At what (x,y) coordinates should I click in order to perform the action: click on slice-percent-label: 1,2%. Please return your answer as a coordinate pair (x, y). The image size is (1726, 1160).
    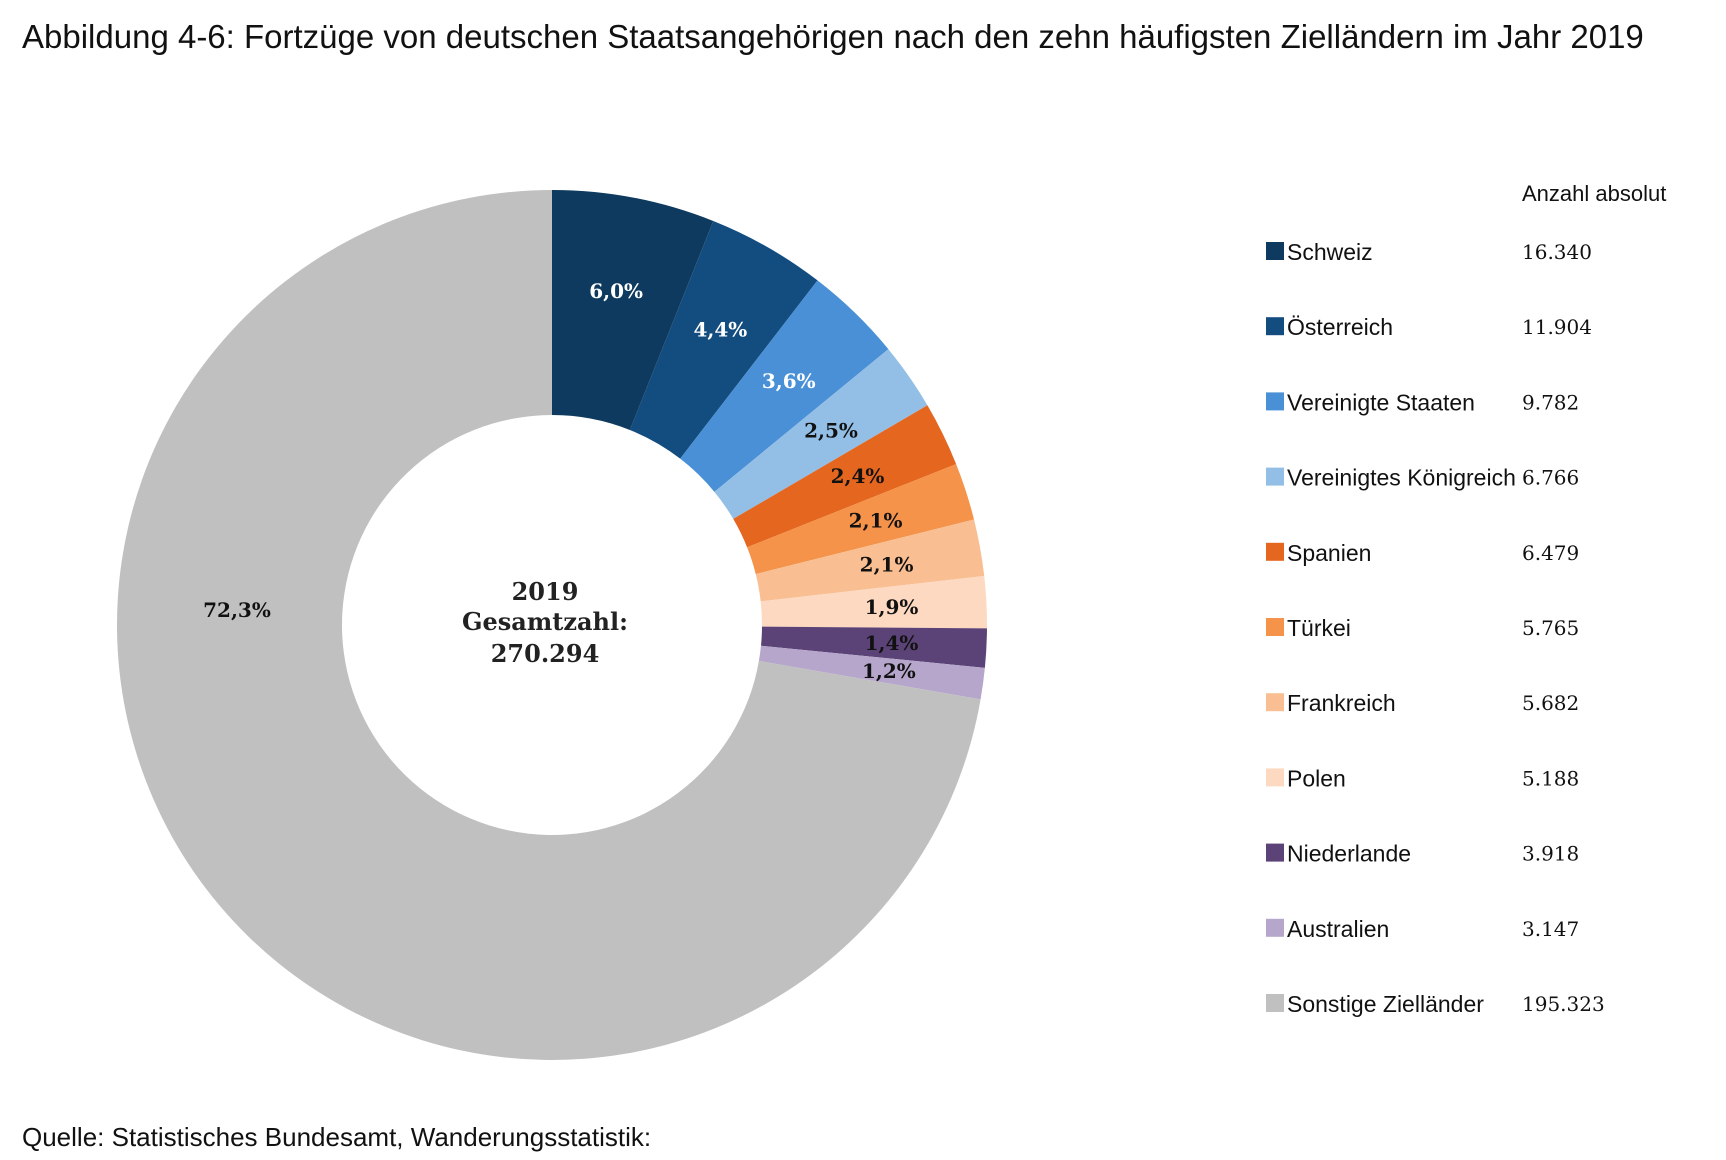
    Looking at the image, I should click on (889, 671).